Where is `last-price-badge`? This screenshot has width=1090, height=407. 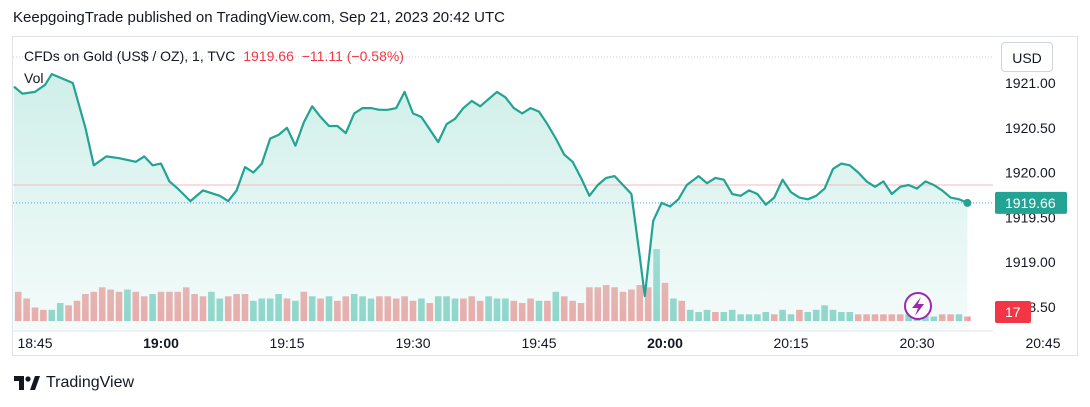
last-price-badge is located at coordinates (1031, 202).